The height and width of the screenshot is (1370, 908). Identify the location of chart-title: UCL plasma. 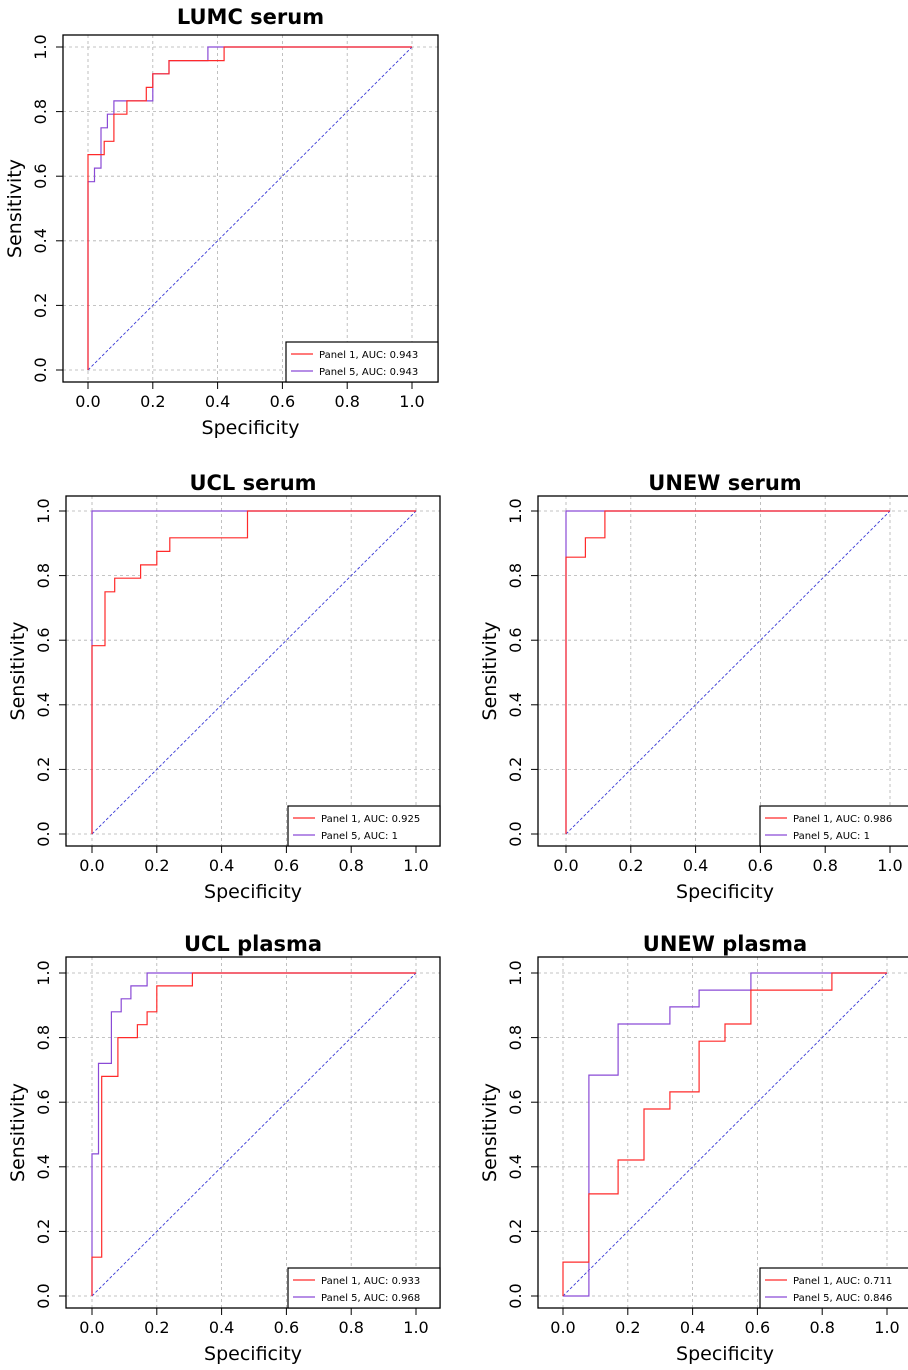
(253, 944).